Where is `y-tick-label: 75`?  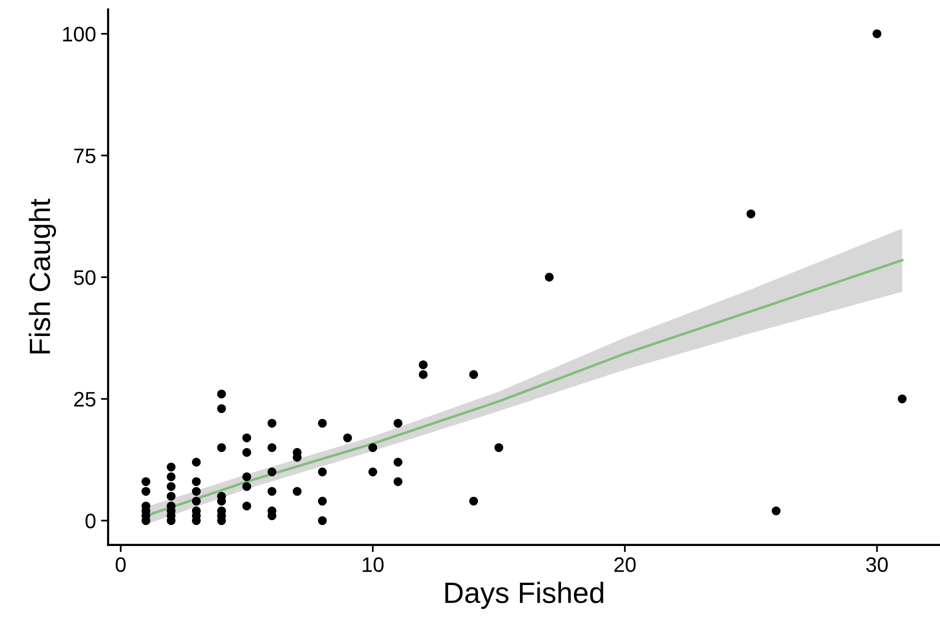 y-tick-label: 75 is located at coordinates (85, 156).